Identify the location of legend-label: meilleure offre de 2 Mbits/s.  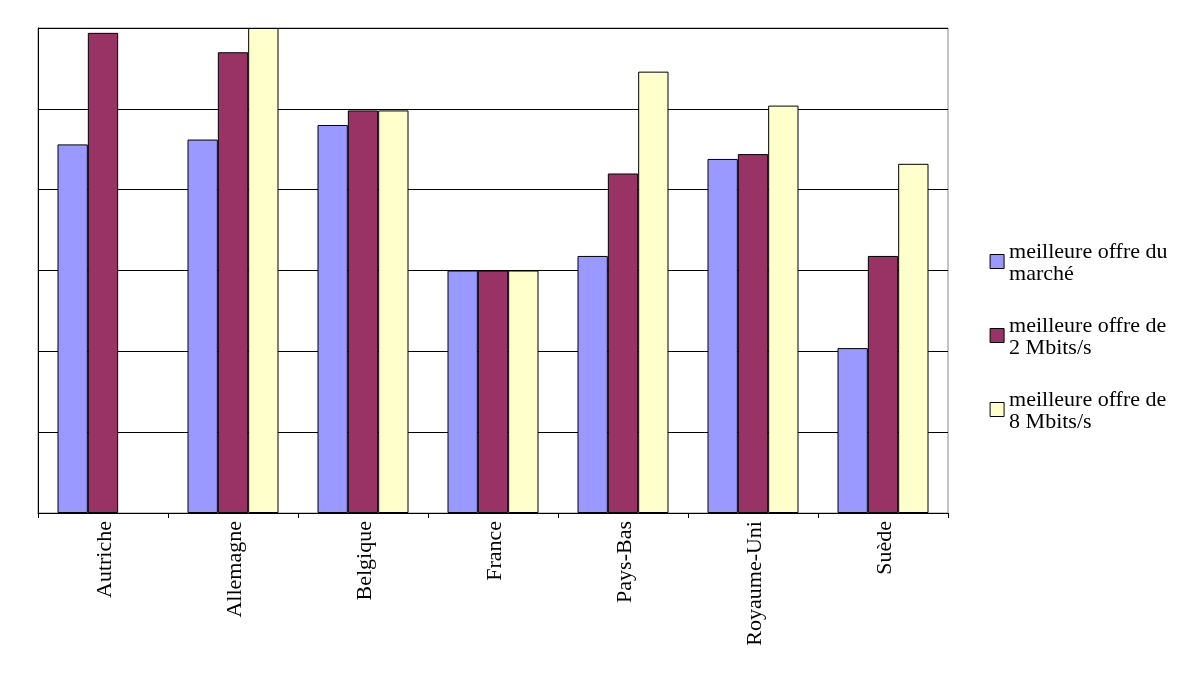
(1090, 335).